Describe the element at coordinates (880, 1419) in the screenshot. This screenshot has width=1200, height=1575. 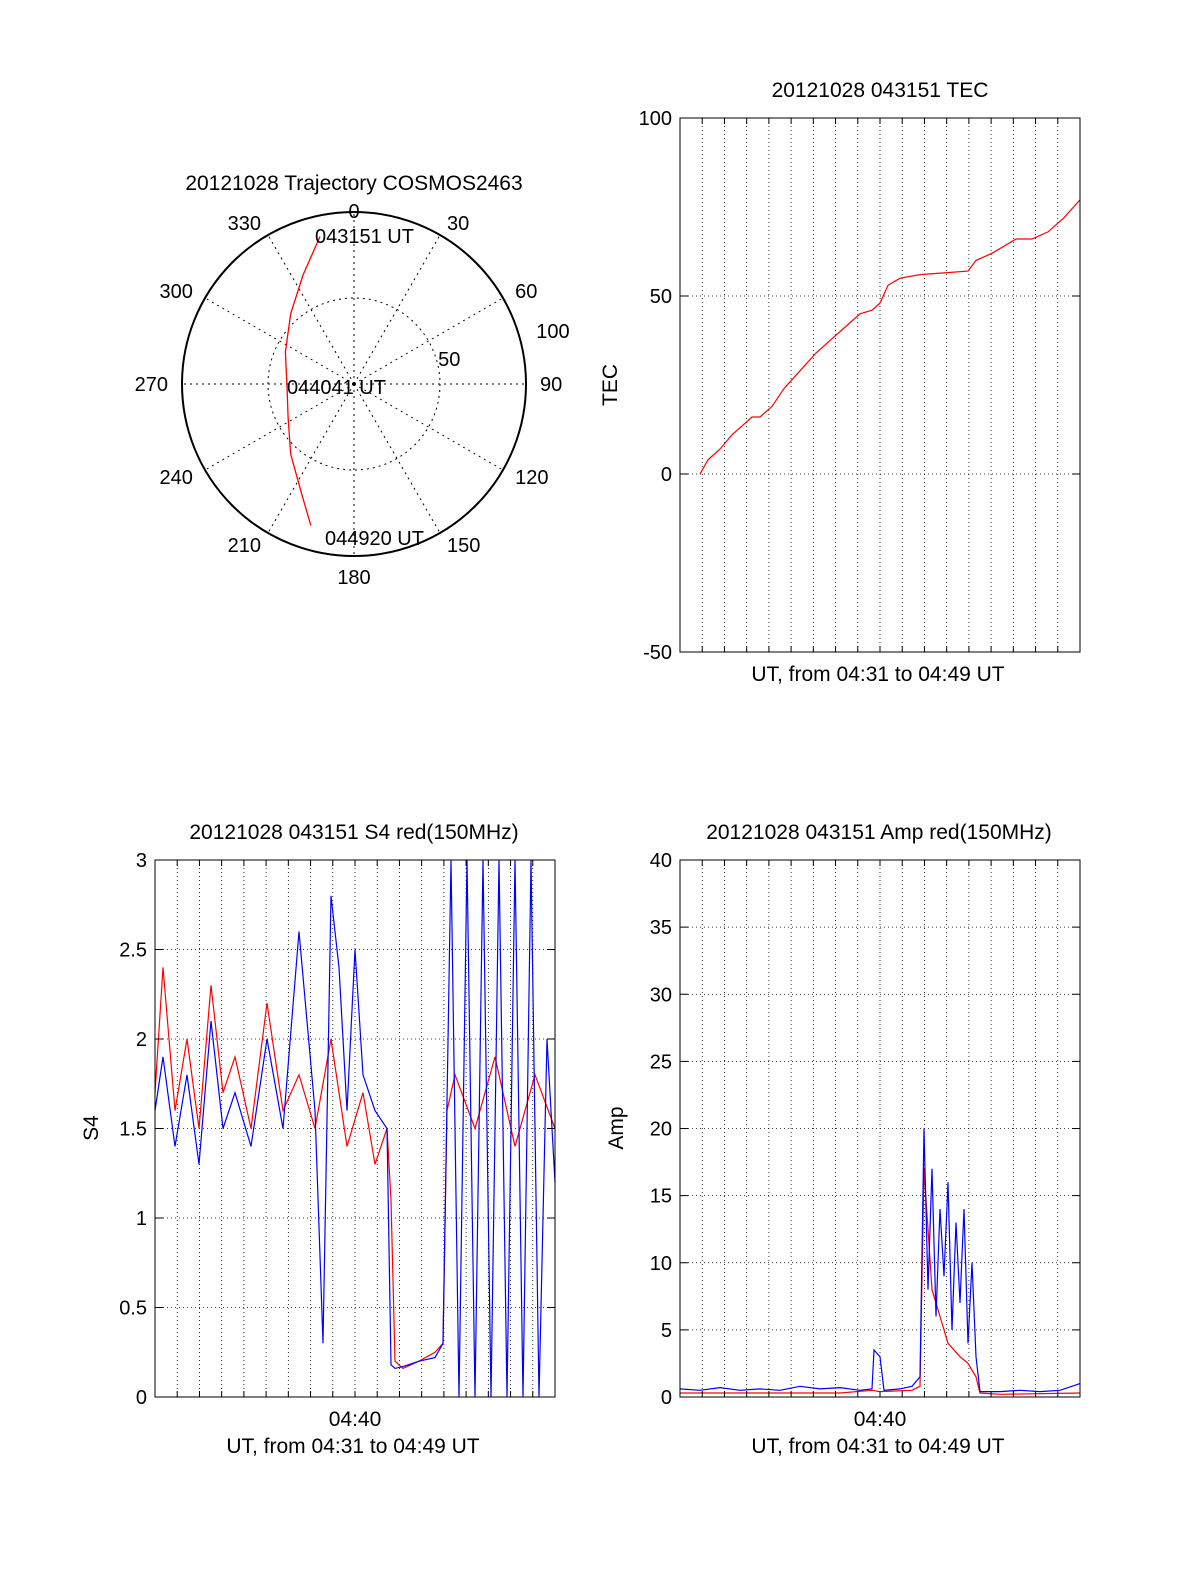
I see `amp-xtick-label: 04:40` at that location.